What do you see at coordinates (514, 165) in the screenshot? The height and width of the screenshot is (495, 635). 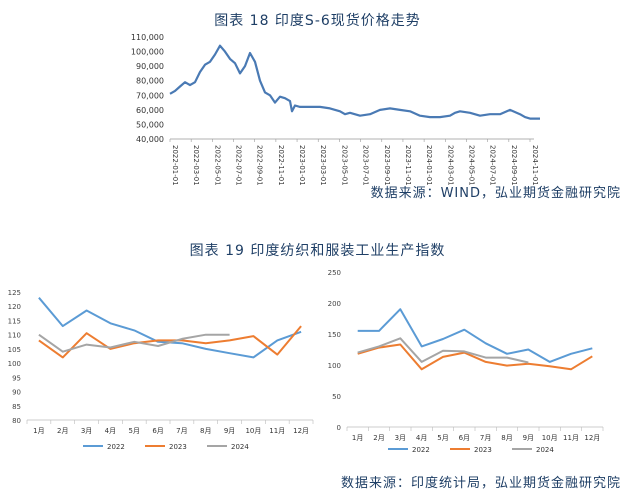 I see `x-tick-label: 2024-09-01` at bounding box center [514, 165].